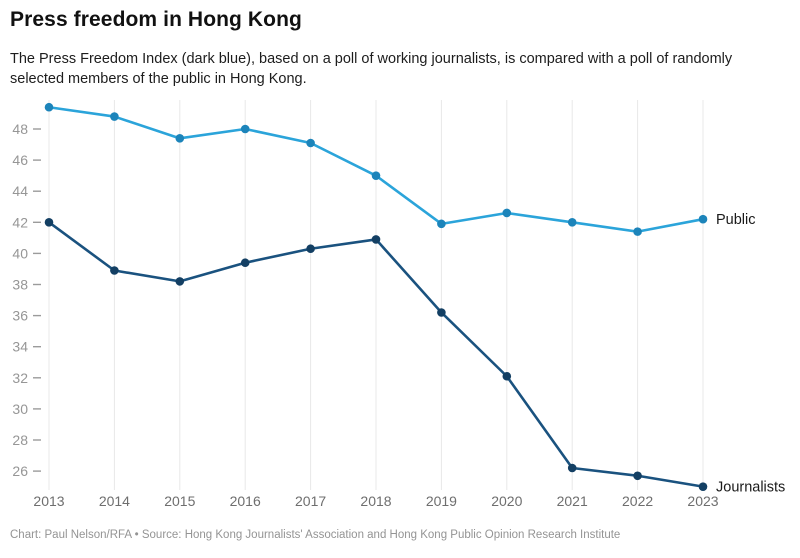 This screenshot has height=558, width=800. I want to click on y-axis-label: 40, so click(20, 253).